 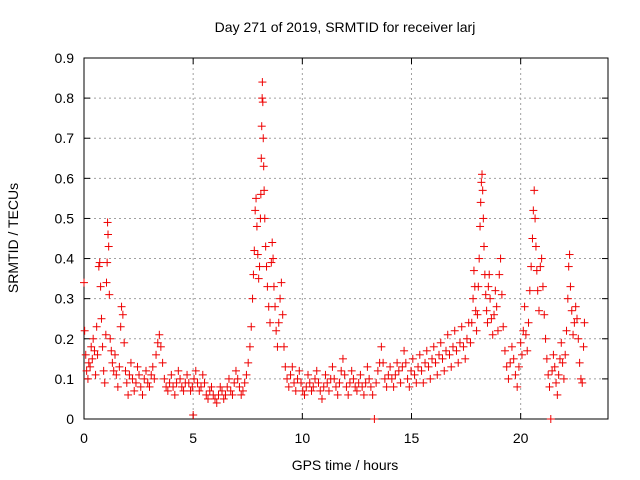 What do you see at coordinates (65, 238) in the screenshot?
I see `y-tick-labels: 0 0.1 0.2 0.3 0.4 0.5 0.6 0.7 0.8 0.9` at bounding box center [65, 238].